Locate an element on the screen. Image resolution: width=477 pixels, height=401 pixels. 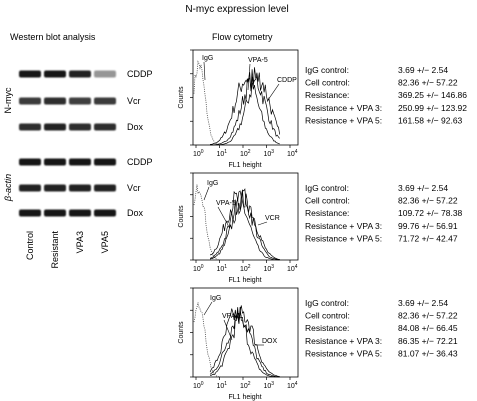
x-tick-label: 10⁴ is located at coordinates (292, 153).